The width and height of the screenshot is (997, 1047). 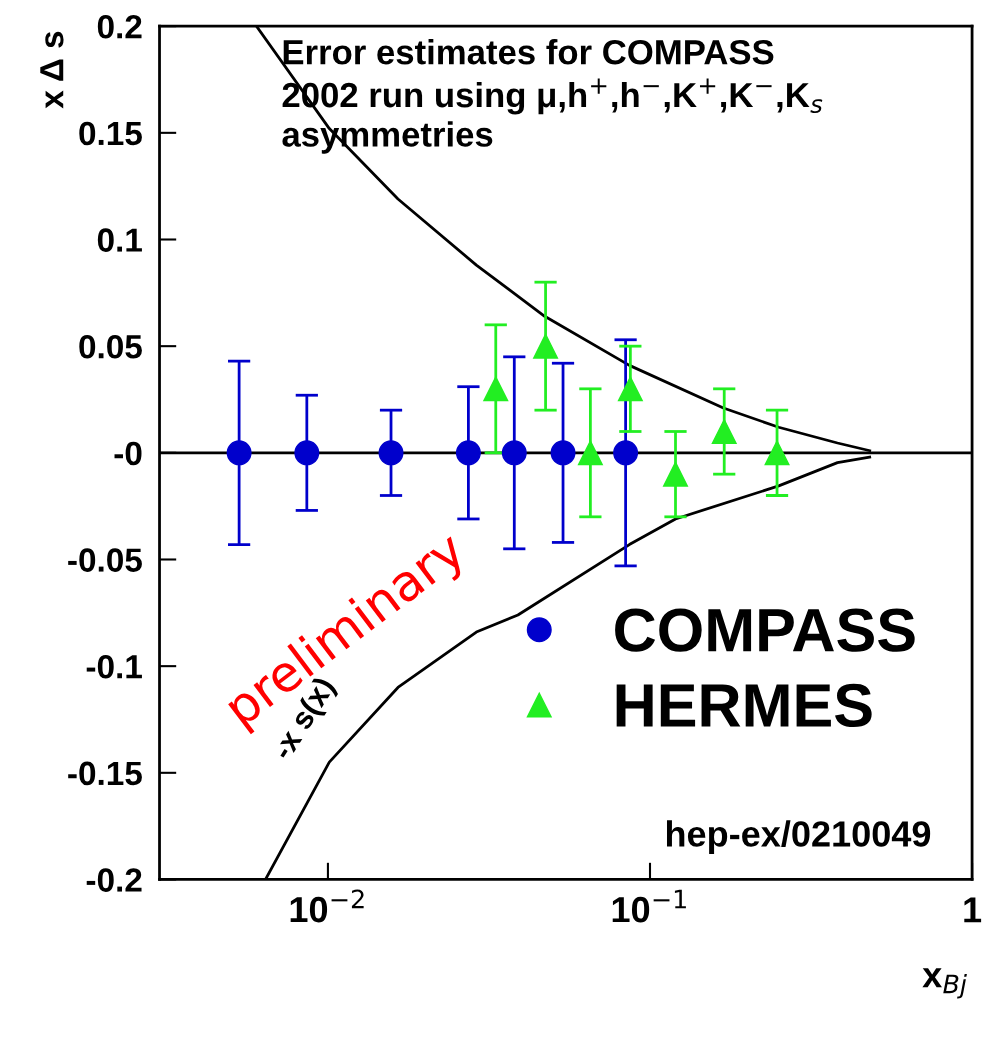 I want to click on y-tick-label: -0.1, so click(x=114, y=666).